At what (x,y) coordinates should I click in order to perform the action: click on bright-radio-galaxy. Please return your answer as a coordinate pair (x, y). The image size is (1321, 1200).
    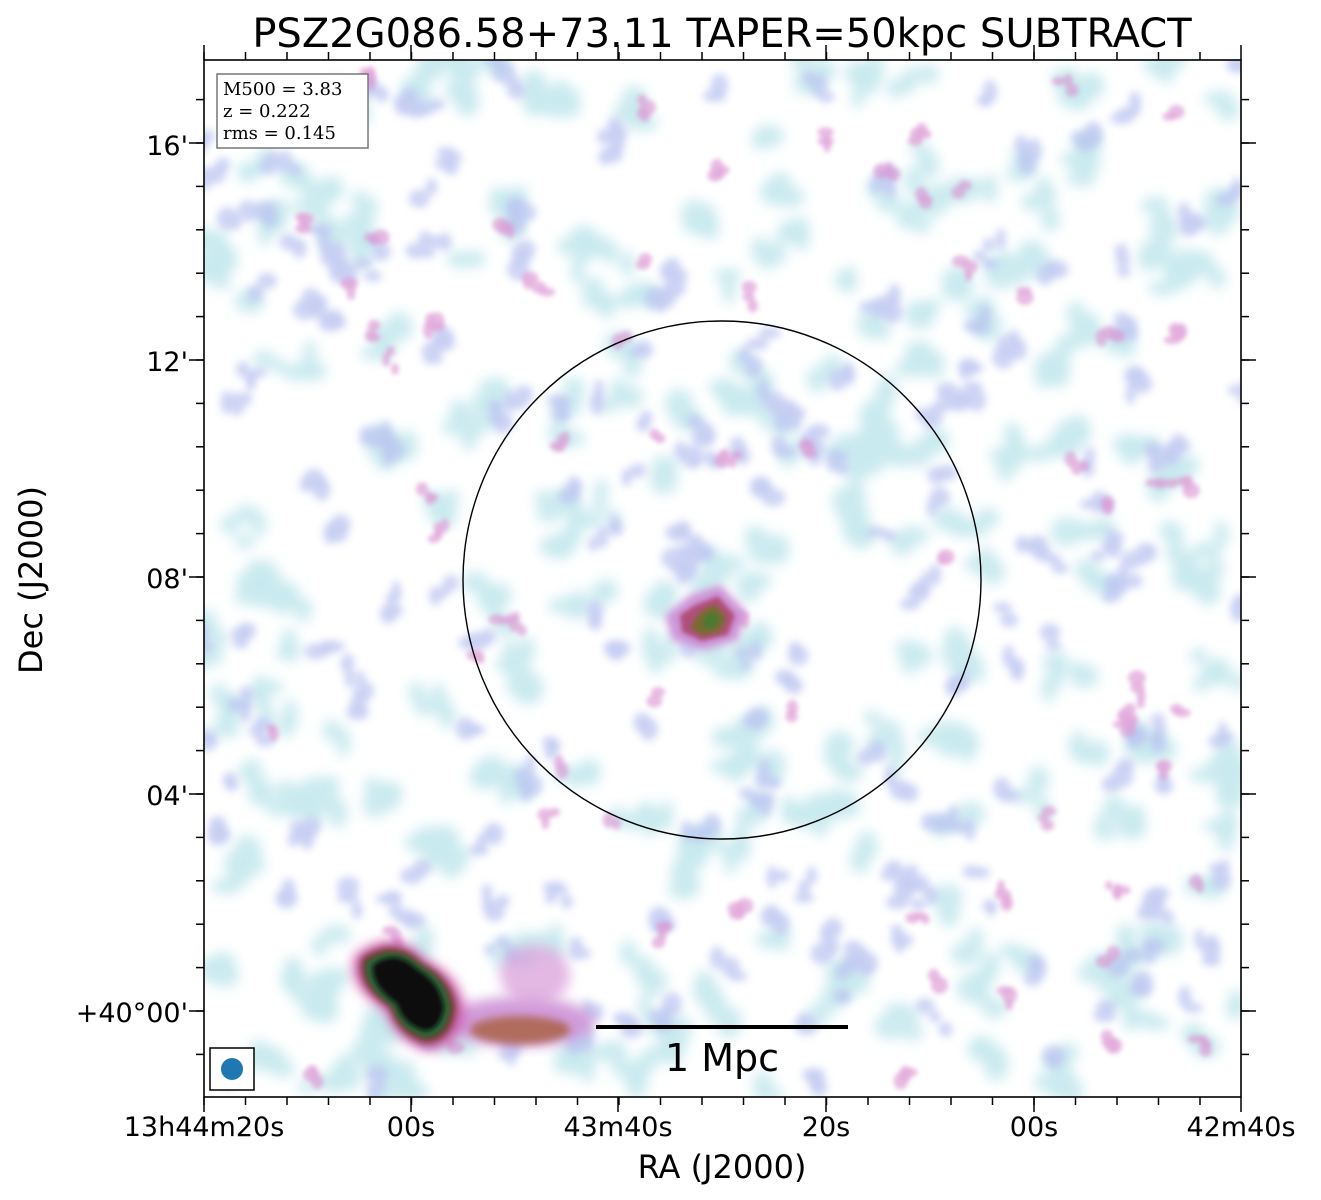
    Looking at the image, I should click on (474, 995).